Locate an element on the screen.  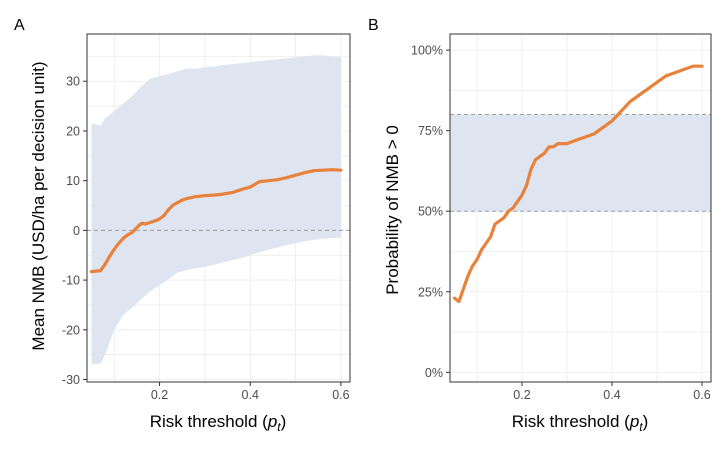
panel-b-y-tick-label: 25% is located at coordinates (430, 292).